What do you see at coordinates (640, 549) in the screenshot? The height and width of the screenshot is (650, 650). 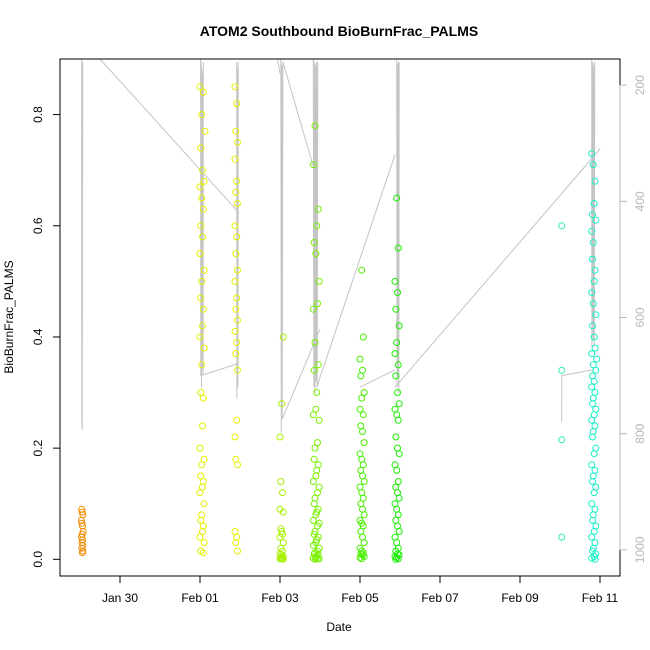 I see `y2-tick-label: 1000` at bounding box center [640, 549].